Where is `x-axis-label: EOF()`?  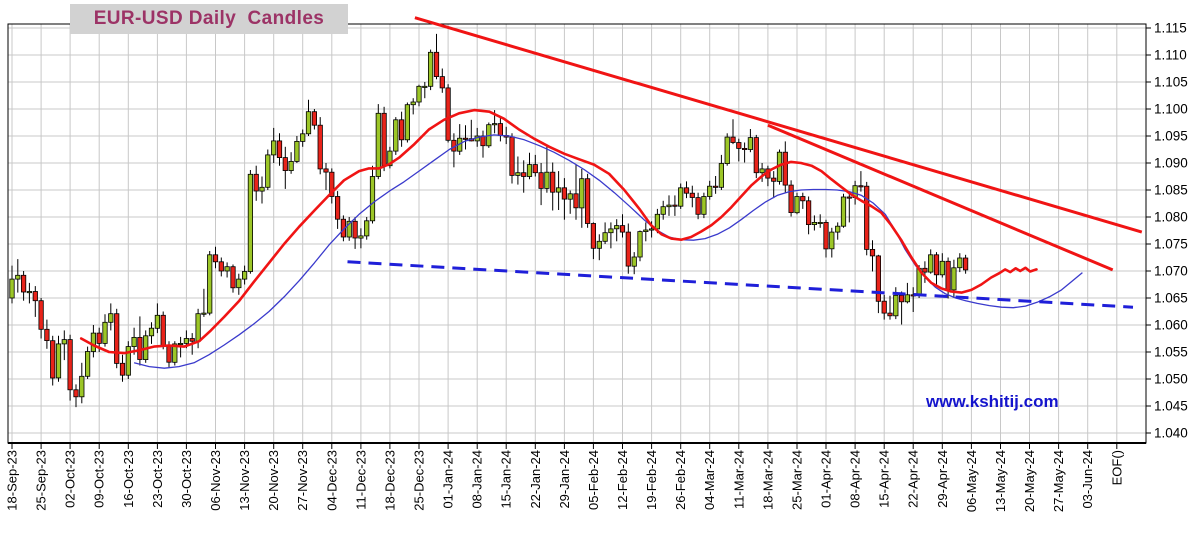 x-axis-label: EOF() is located at coordinates (1116, 467).